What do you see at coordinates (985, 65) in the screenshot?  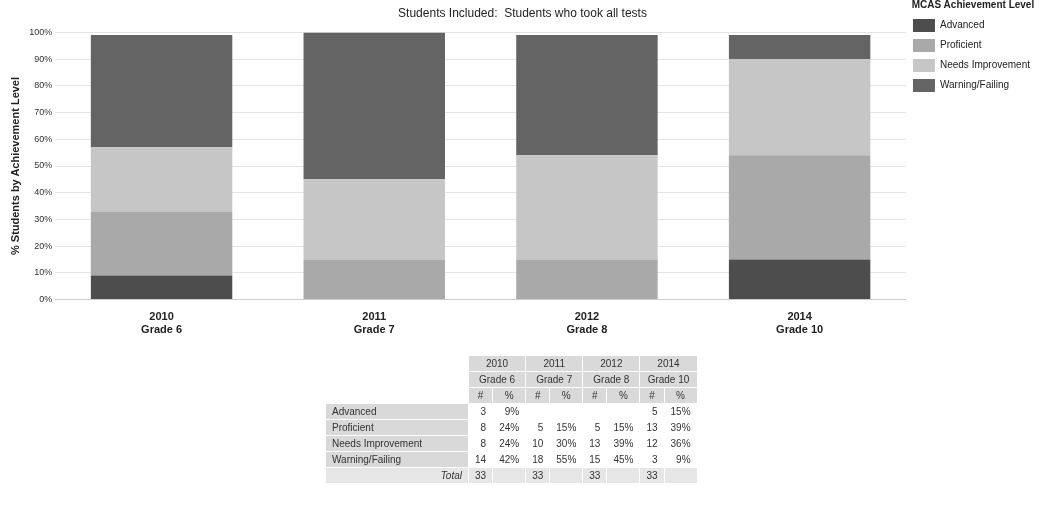 I see `legend-label: Needs Improvement` at bounding box center [985, 65].